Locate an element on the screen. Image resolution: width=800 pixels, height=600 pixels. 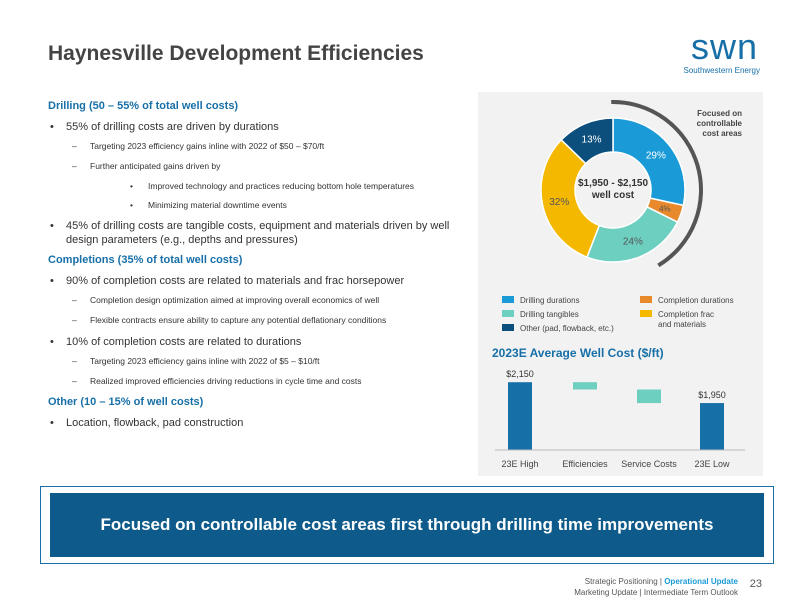
logo: swn is located at coordinates (724, 46).